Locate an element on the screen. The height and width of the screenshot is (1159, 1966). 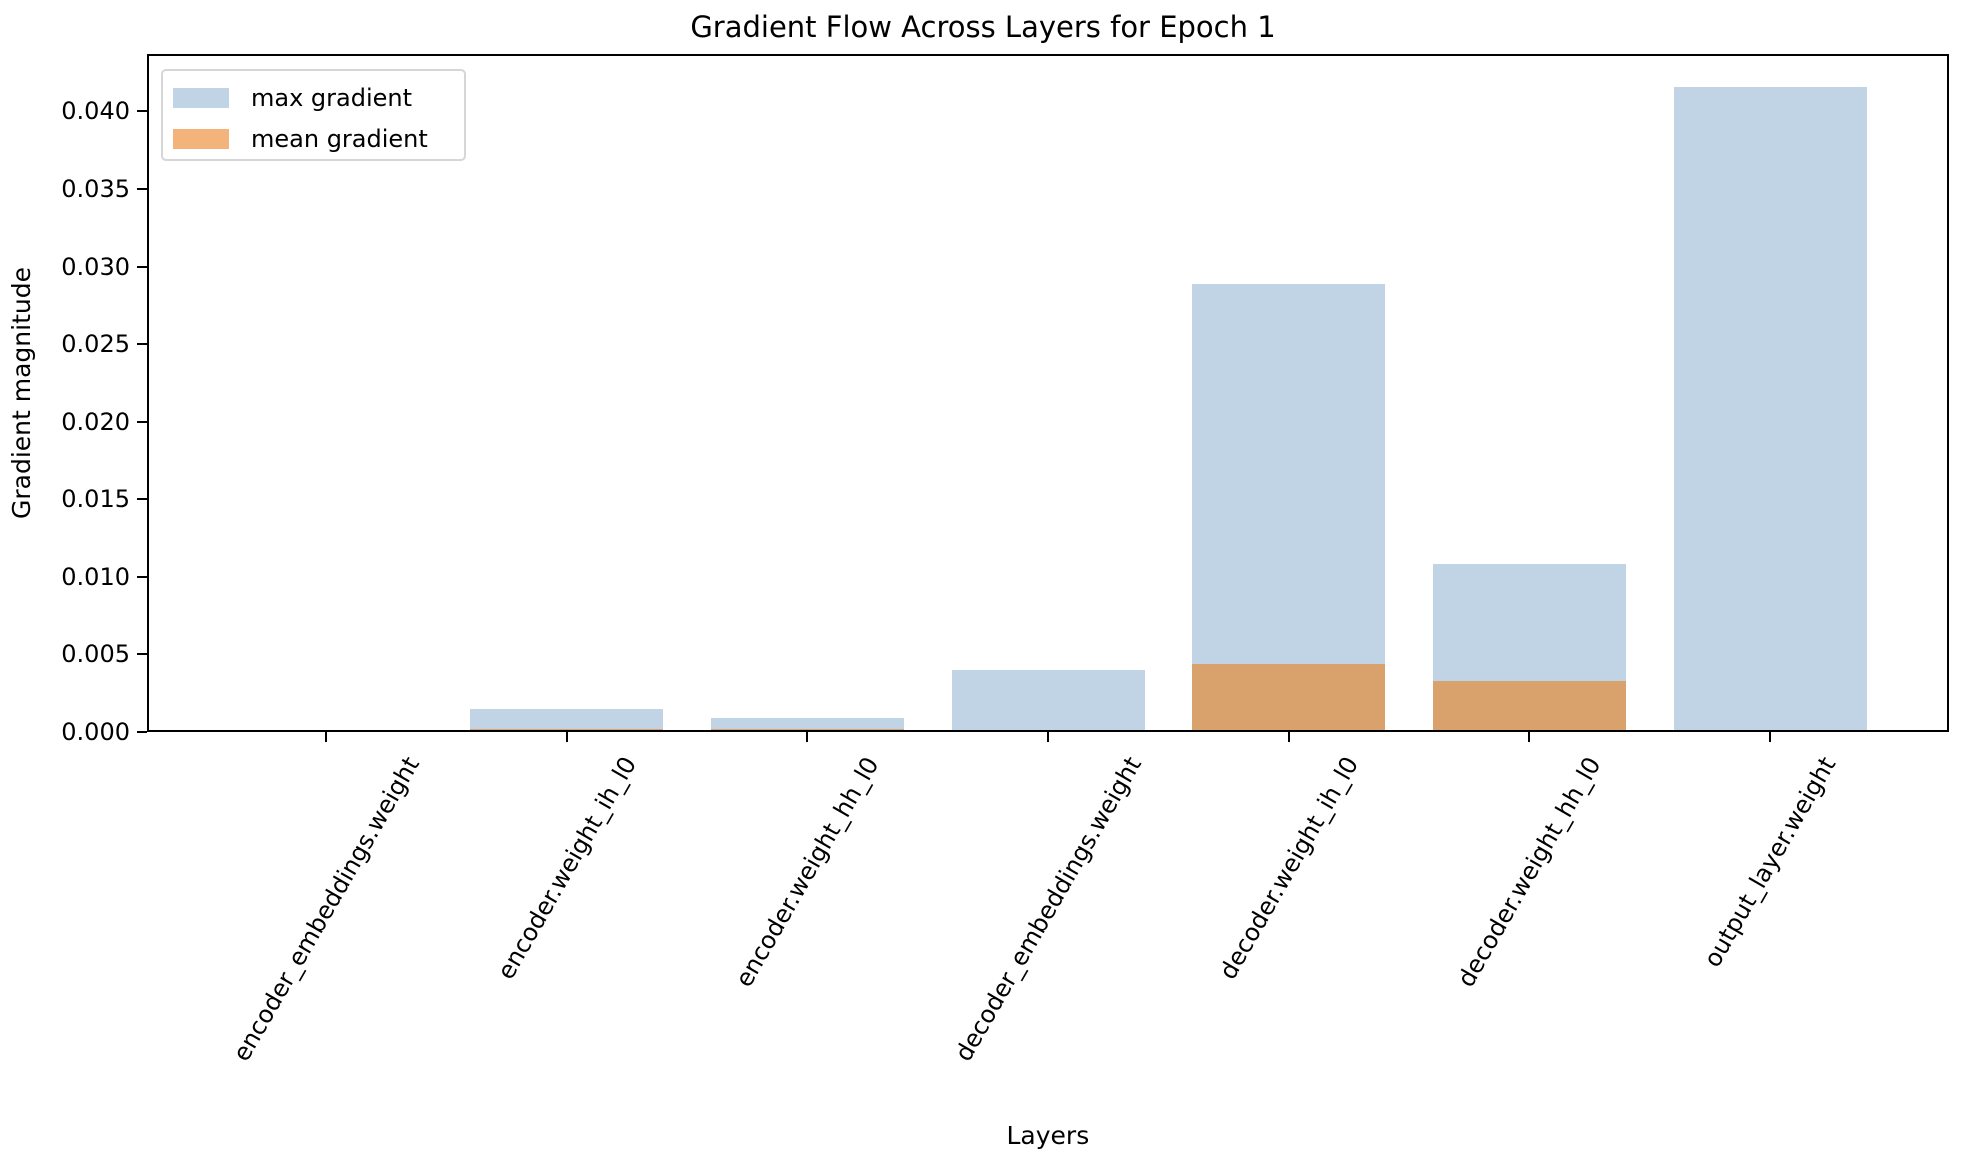
y-tick-label: 0.000 is located at coordinates (95, 732).